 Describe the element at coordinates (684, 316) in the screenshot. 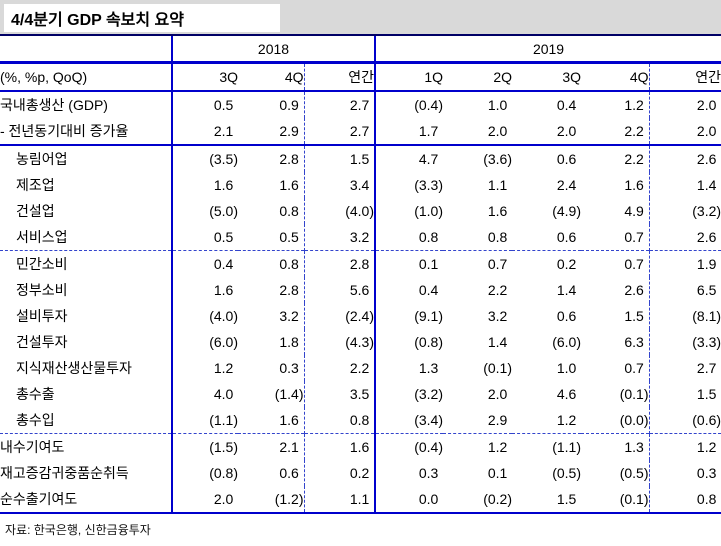

I see `value-cell: (8.1)` at that location.